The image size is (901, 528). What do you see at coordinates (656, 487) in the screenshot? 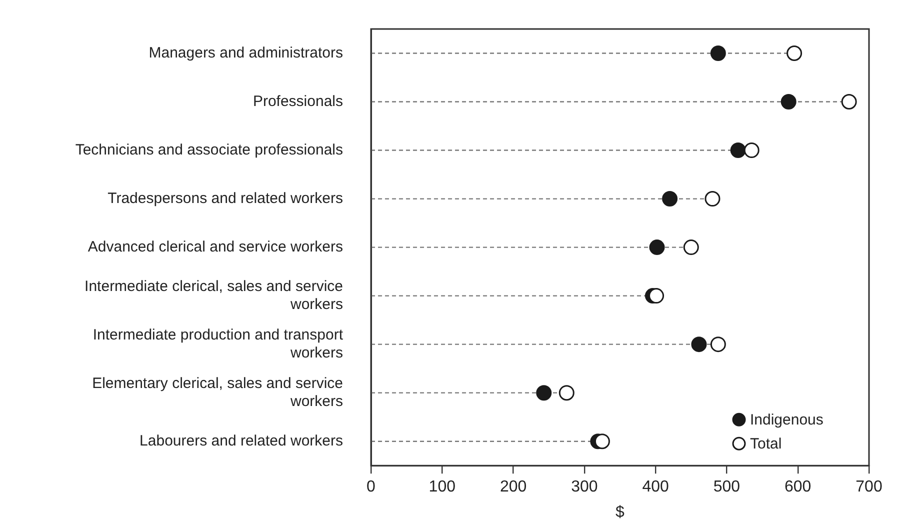
I see `x-tick-label: 400` at bounding box center [656, 487].